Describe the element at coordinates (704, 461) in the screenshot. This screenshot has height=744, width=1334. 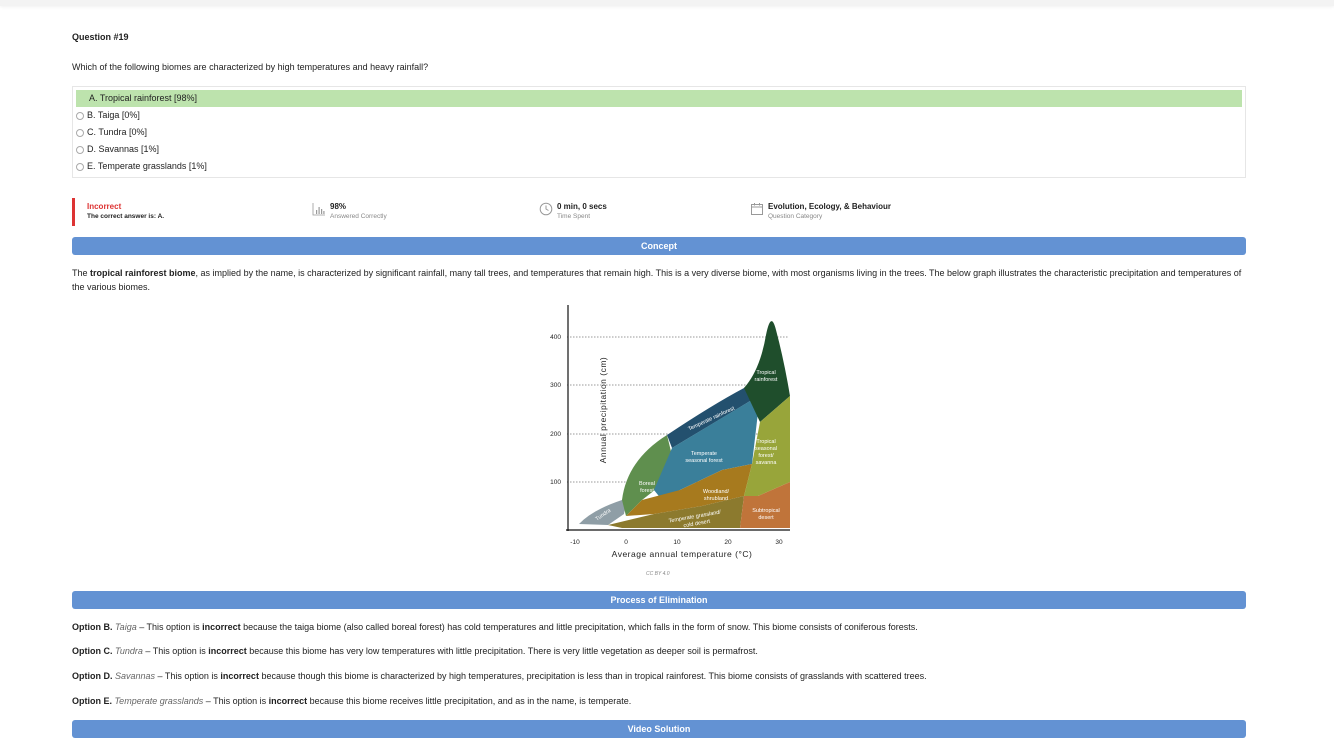
I see `label-temperate-seasonal-2: seasonal forest` at that location.